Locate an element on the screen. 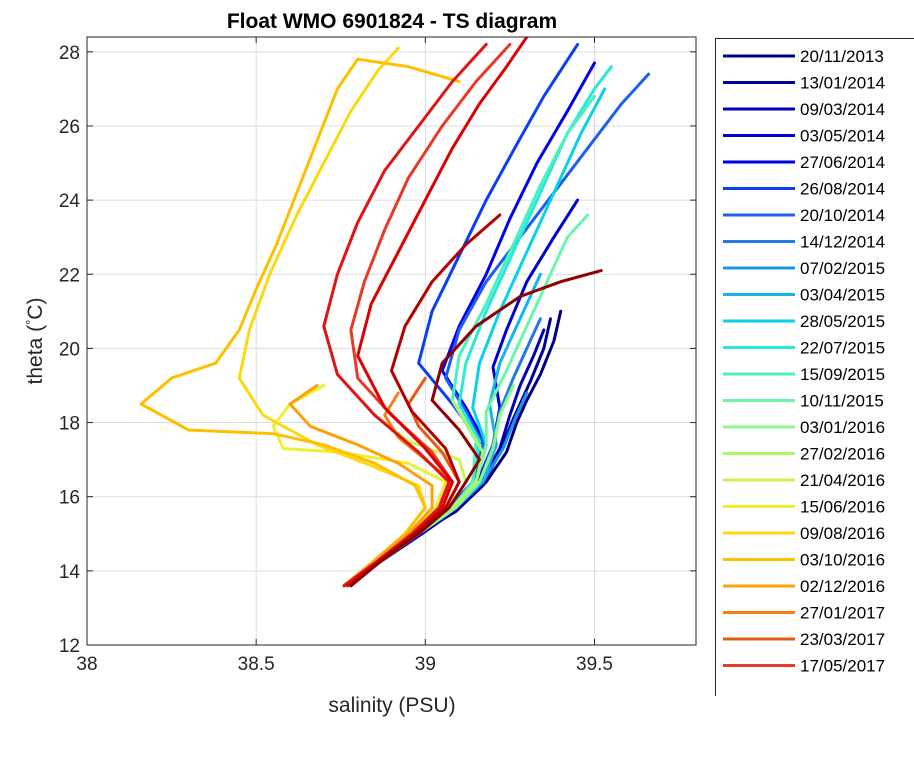 Image resolution: width=914 pixels, height=757 pixels. legend-label: 20/10/2014 is located at coordinates (842, 215).